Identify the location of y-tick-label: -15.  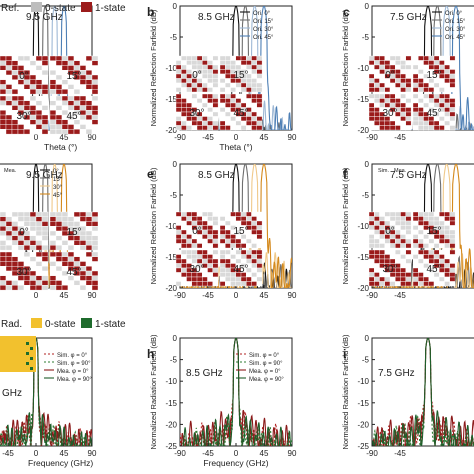
(171, 403).